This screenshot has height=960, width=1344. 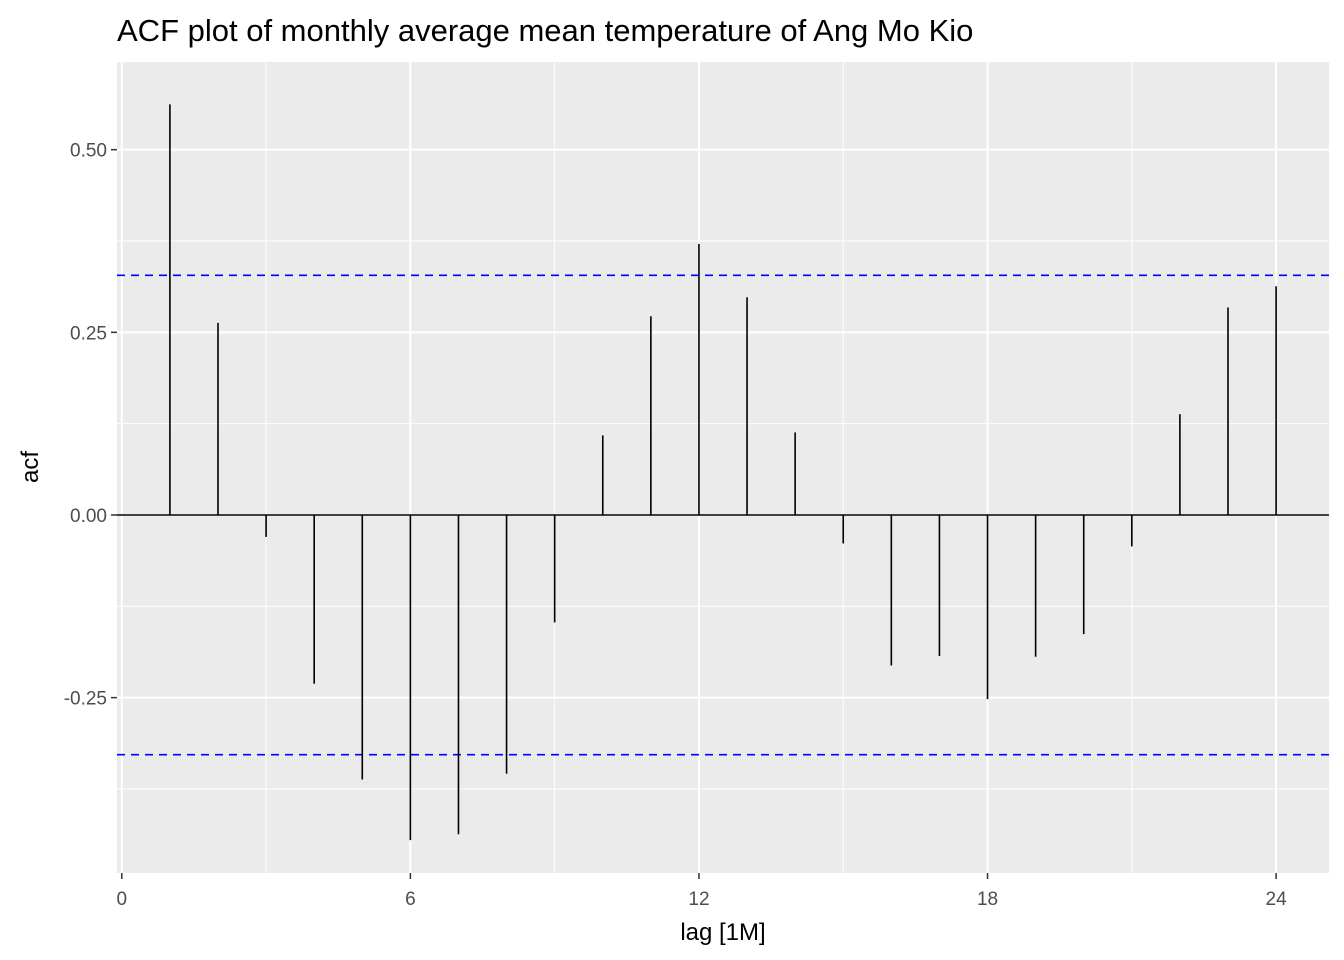 What do you see at coordinates (698, 899) in the screenshot?
I see `x-tick-label: 12` at bounding box center [698, 899].